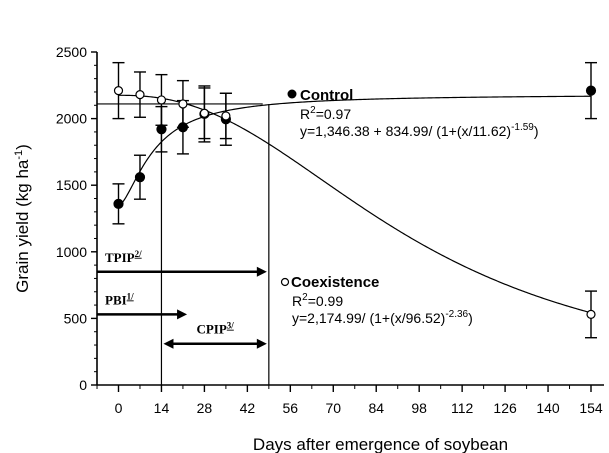  I want to click on tpip-label-sup: 2/, so click(139, 254).